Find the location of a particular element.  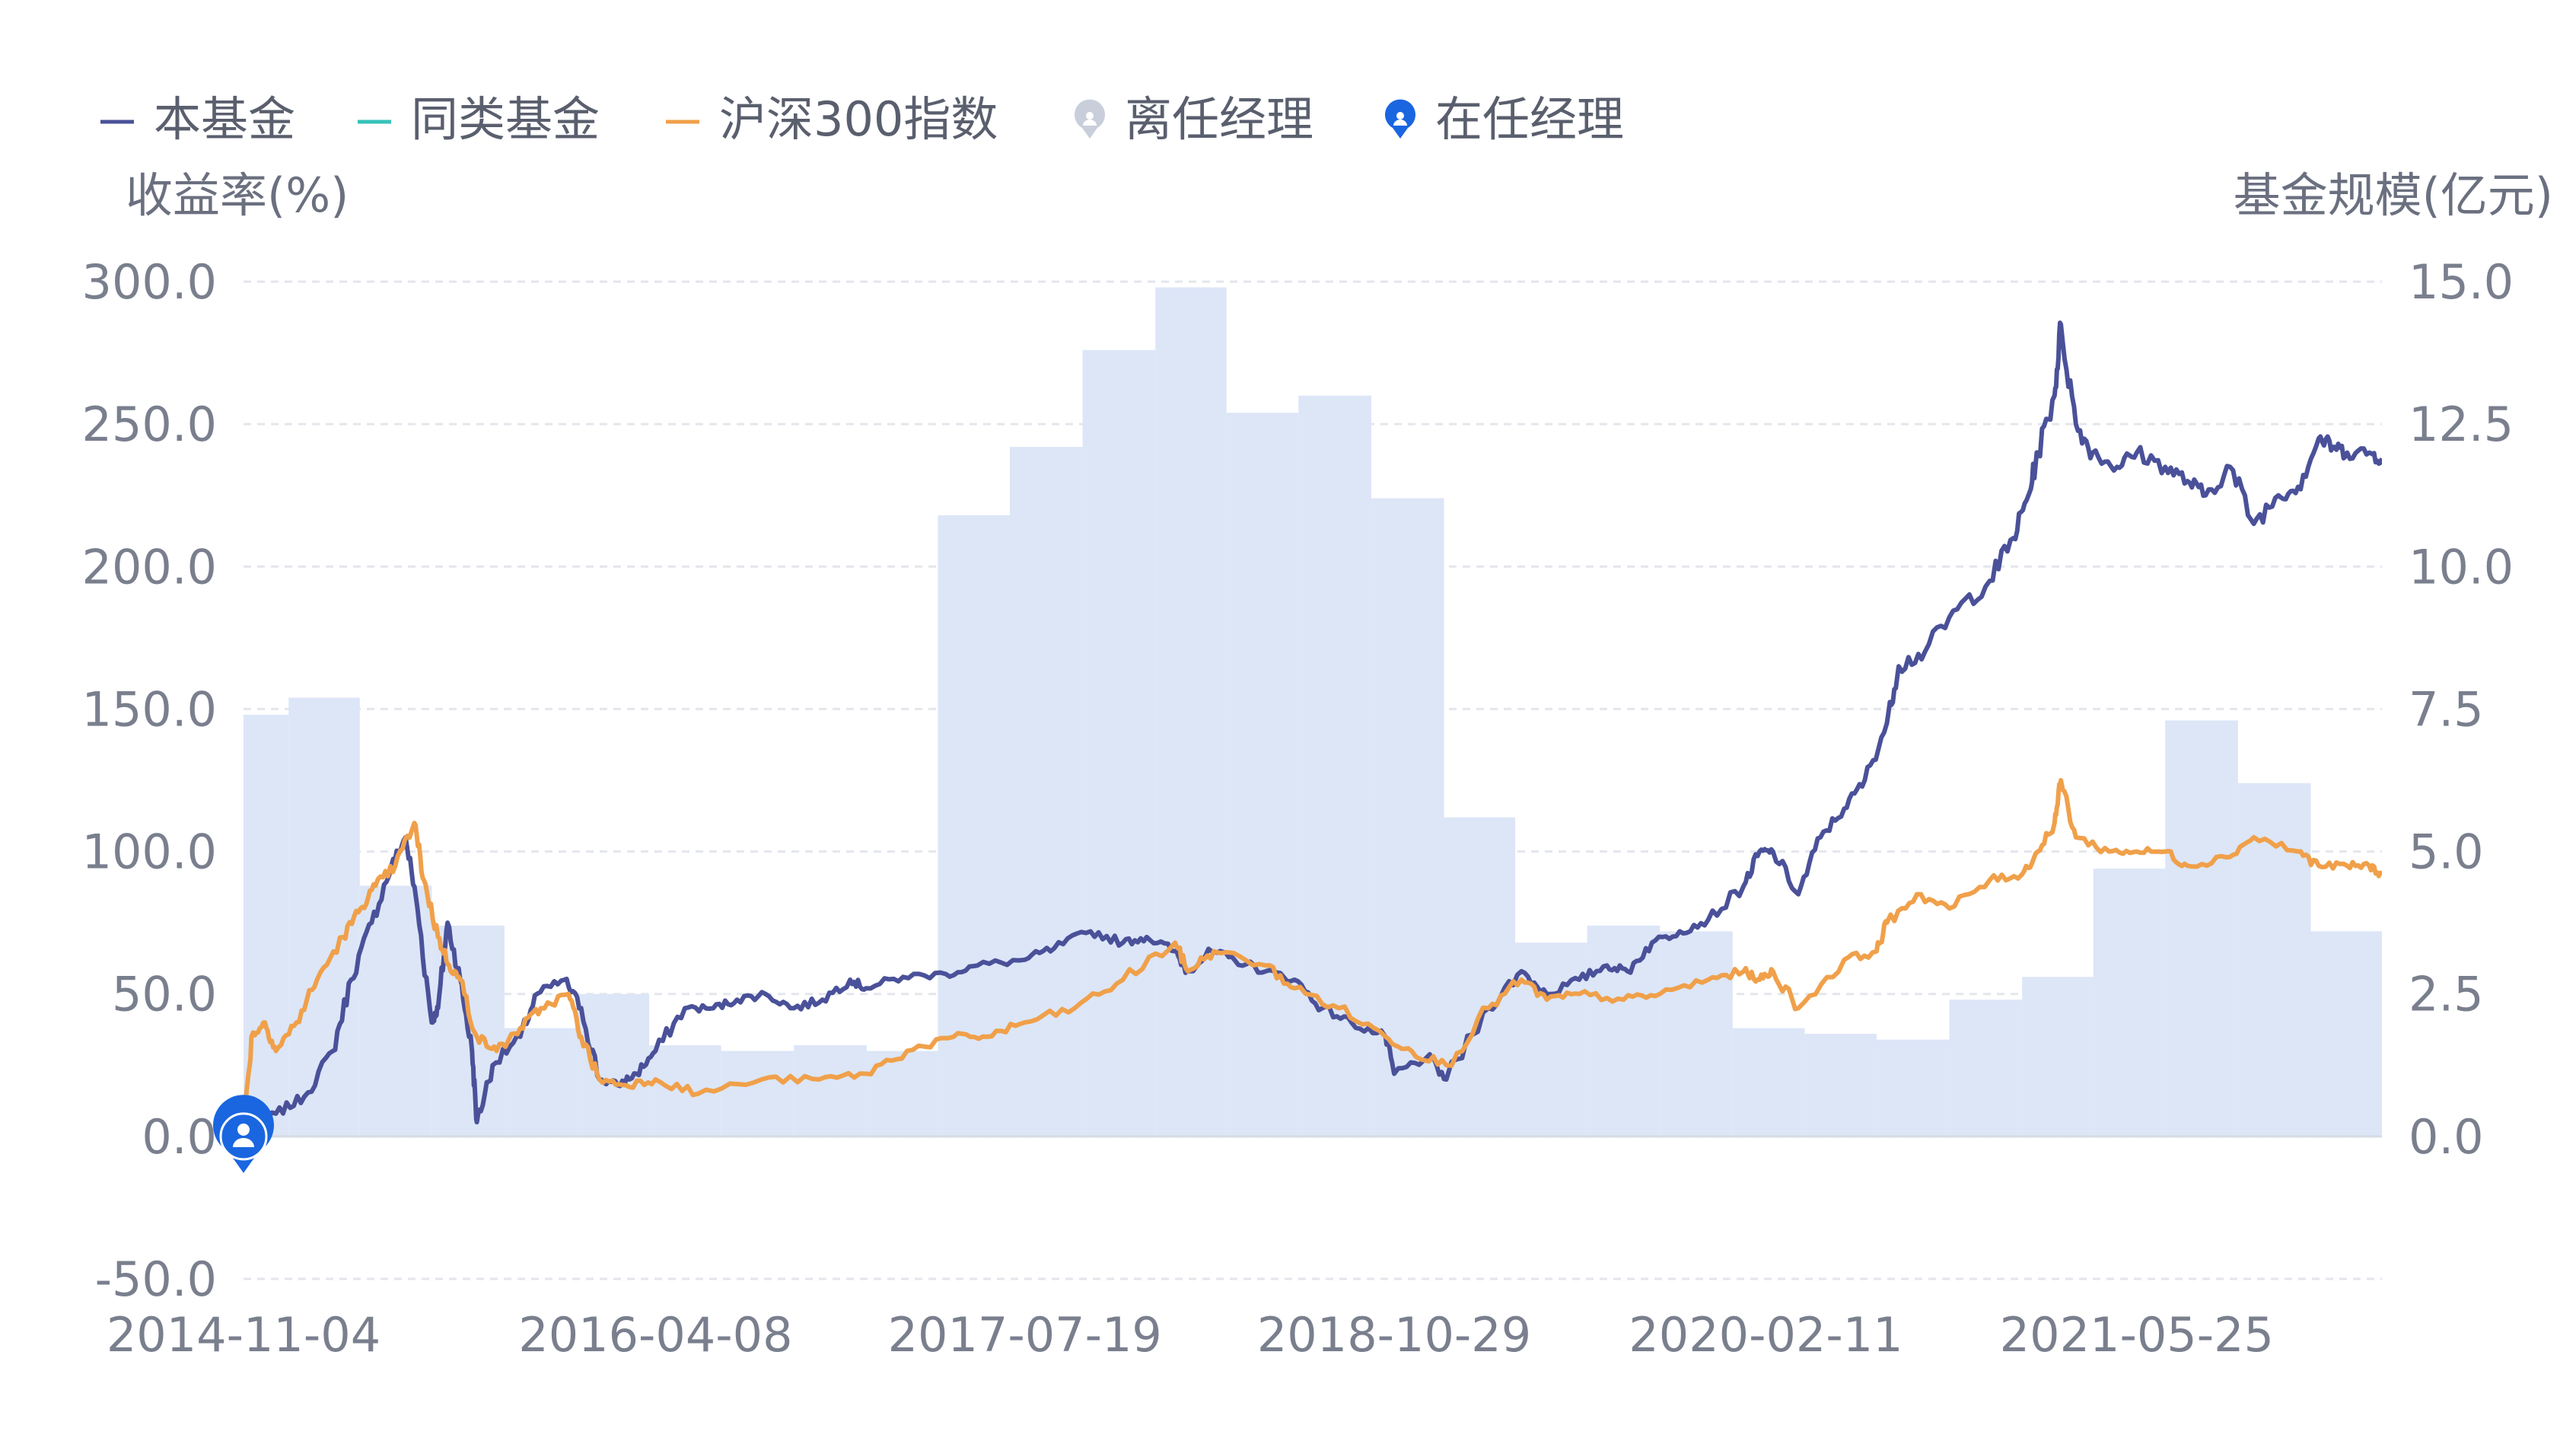

legend-label-former-manager: 离任经理 is located at coordinates (1219, 119).